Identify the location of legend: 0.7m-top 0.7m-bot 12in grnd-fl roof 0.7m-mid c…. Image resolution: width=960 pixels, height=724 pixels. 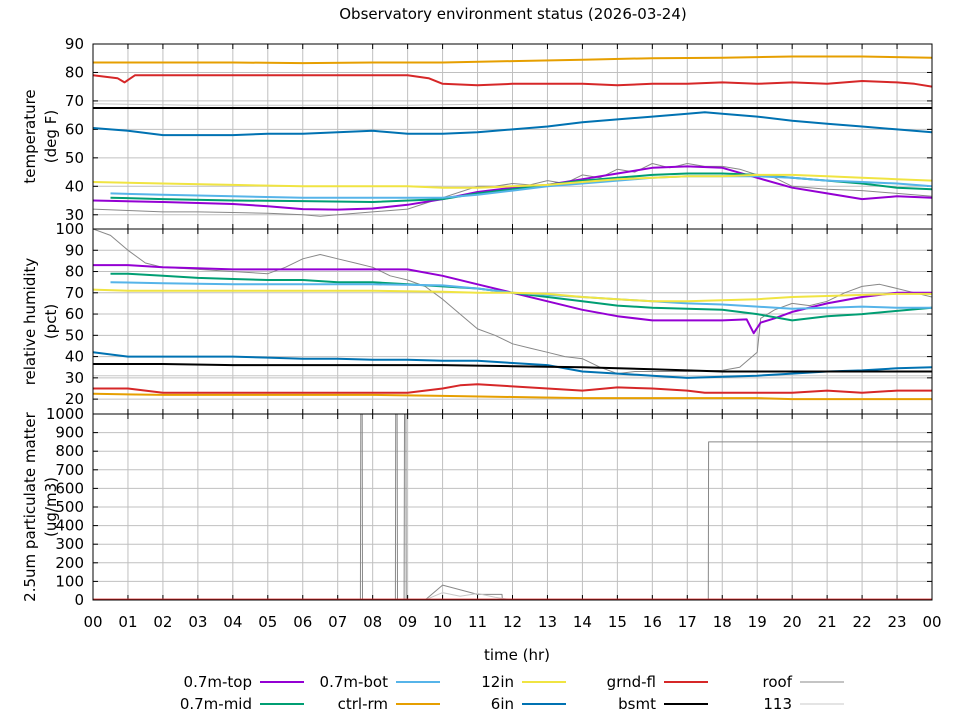
(512, 693).